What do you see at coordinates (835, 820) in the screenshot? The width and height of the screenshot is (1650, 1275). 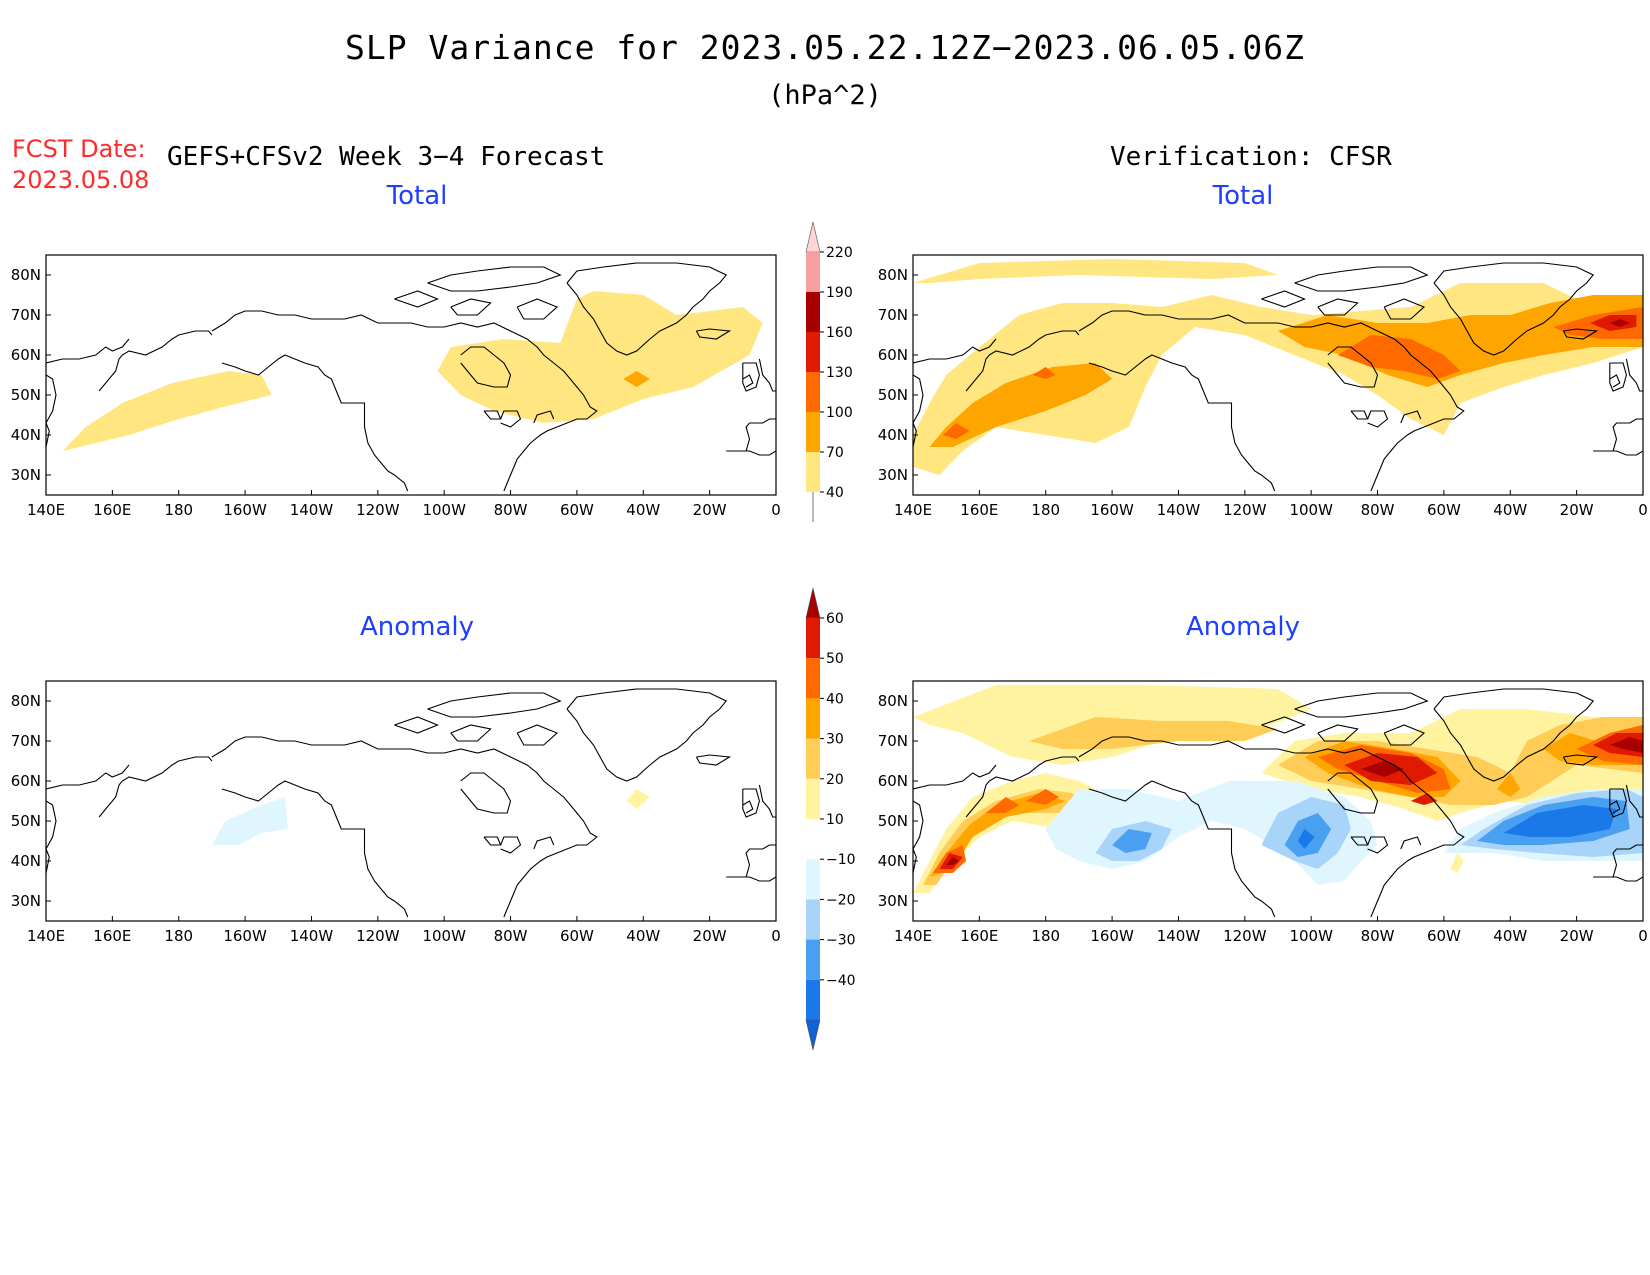 I see `colorbar-label: 10` at bounding box center [835, 820].